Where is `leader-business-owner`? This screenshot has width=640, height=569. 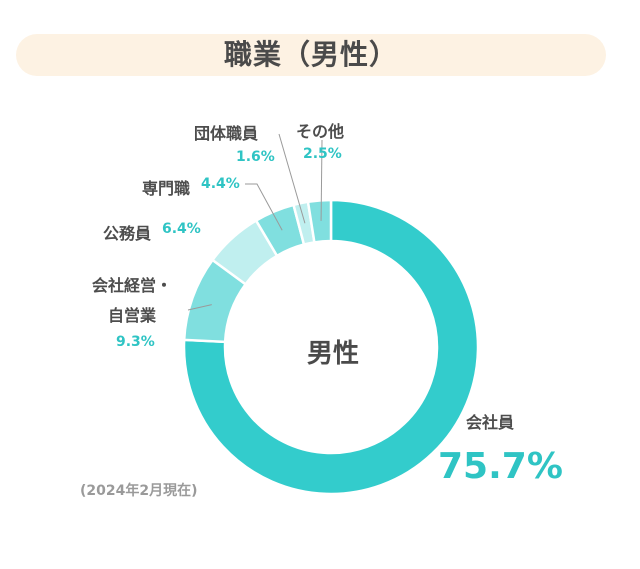 leader-business-owner is located at coordinates (199, 307).